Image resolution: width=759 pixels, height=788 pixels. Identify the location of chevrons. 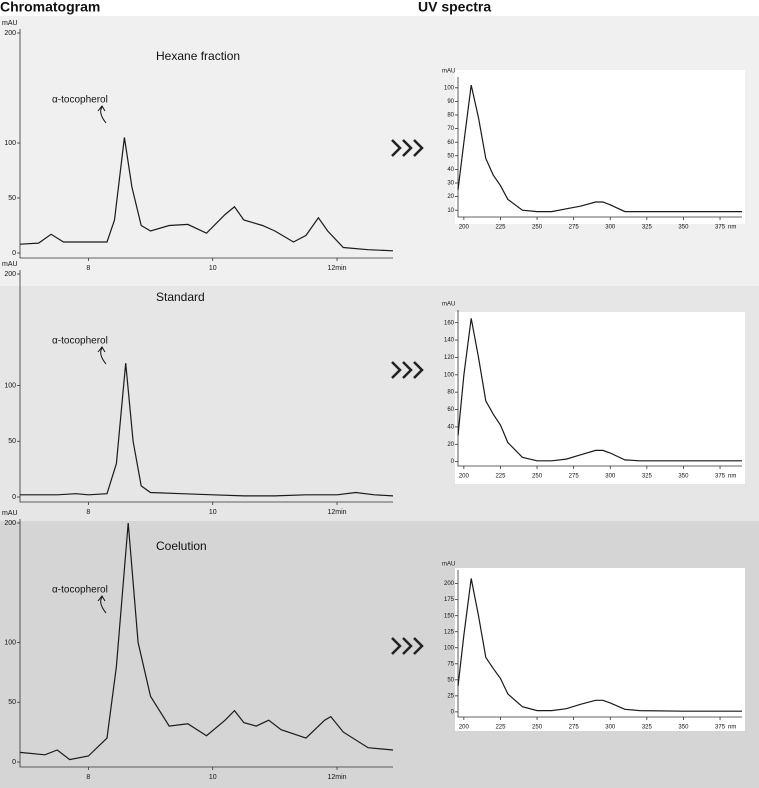
(407, 397).